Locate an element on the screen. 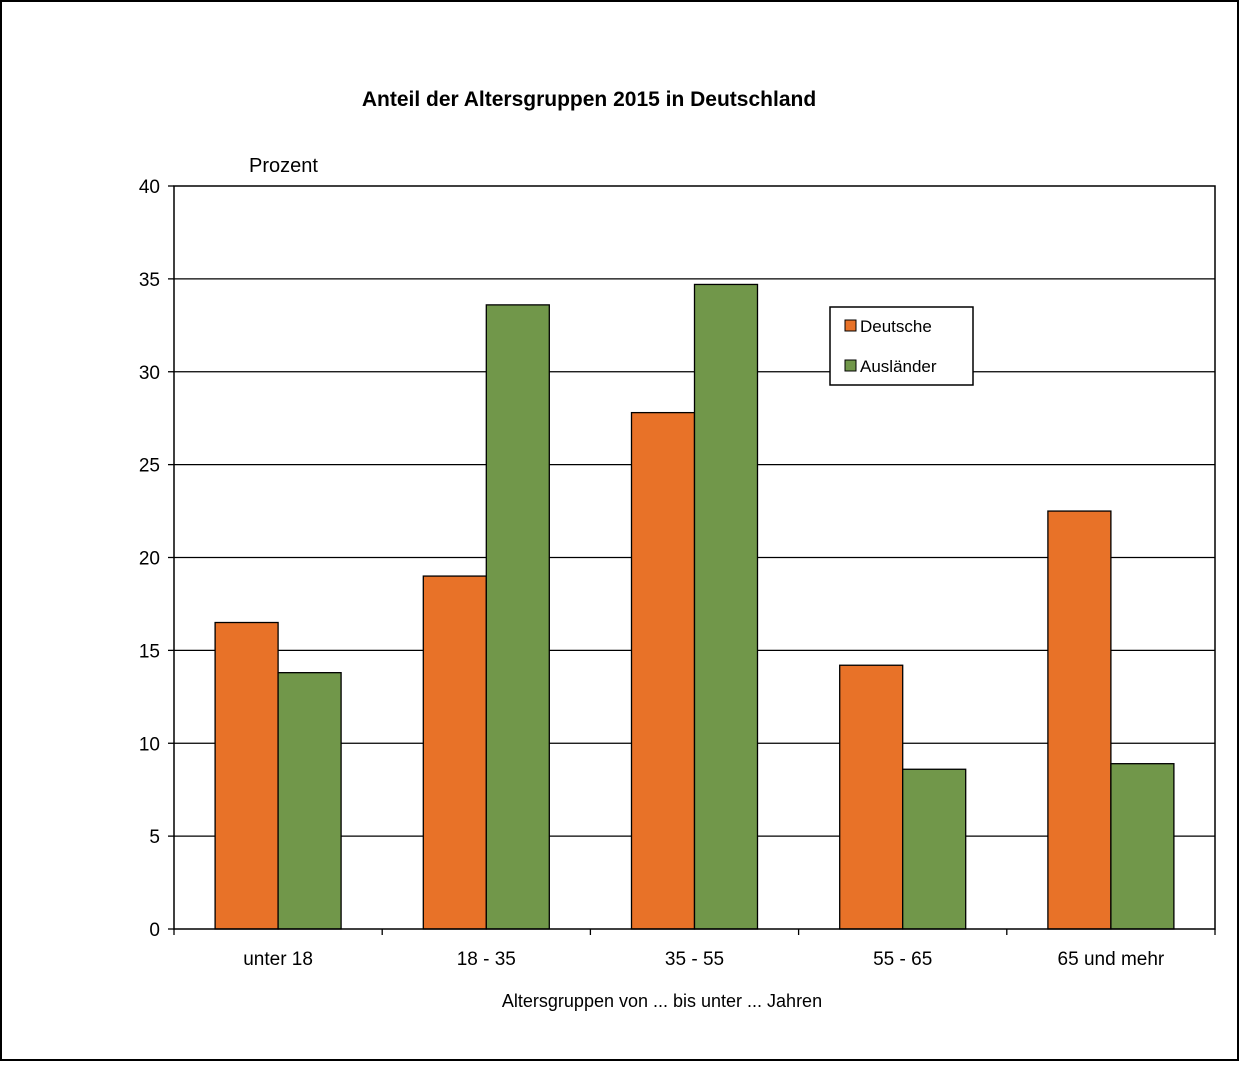 The image size is (1239, 1066). y-tick-label: 0 is located at coordinates (154, 930).